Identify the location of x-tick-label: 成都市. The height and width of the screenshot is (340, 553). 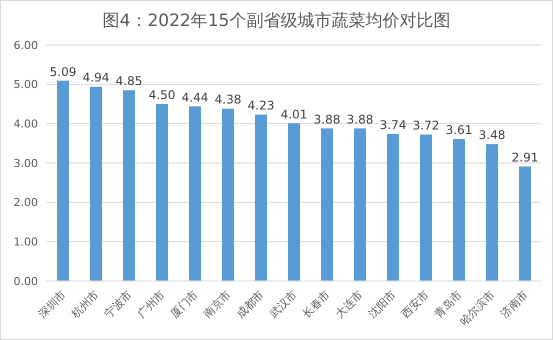
(250, 304).